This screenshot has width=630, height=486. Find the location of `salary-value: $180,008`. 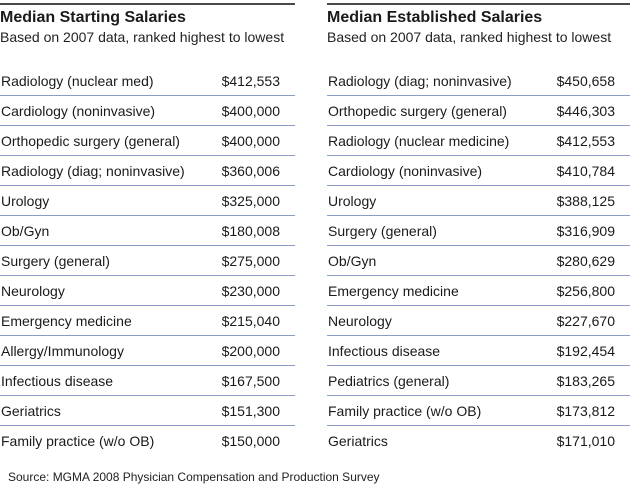

salary-value: $180,008 is located at coordinates (250, 230).